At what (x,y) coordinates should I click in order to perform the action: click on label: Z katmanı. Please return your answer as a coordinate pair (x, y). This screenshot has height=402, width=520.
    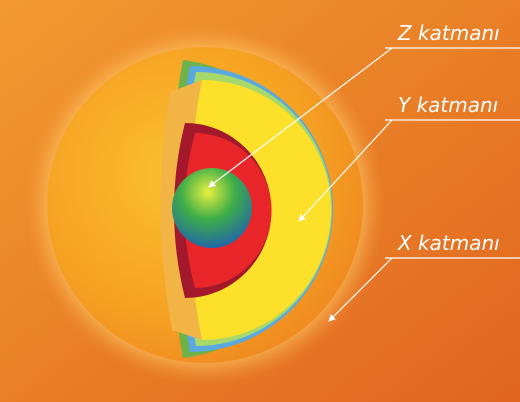
    Looking at the image, I should click on (448, 33).